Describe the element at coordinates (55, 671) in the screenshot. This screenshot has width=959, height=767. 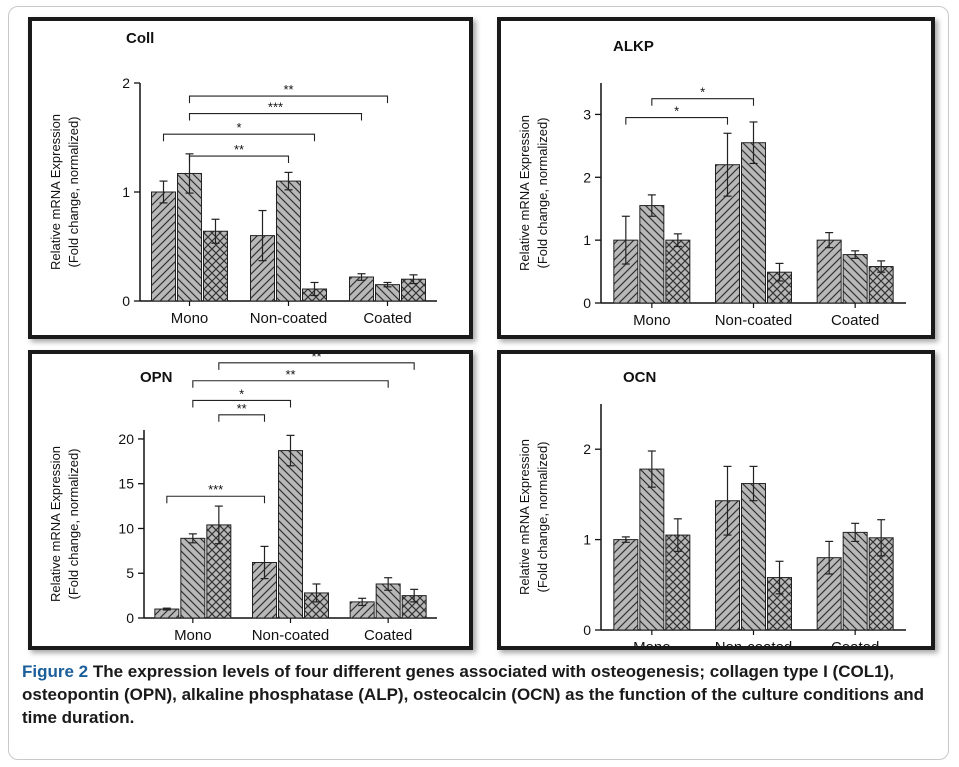
I see `caption-label: Figure 2` at that location.